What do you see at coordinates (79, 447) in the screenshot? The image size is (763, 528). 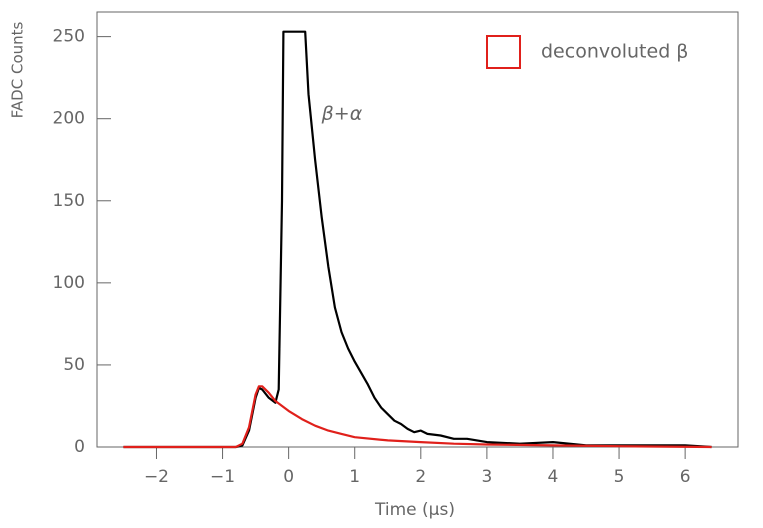 I see `y-tick-label: 0` at bounding box center [79, 447].